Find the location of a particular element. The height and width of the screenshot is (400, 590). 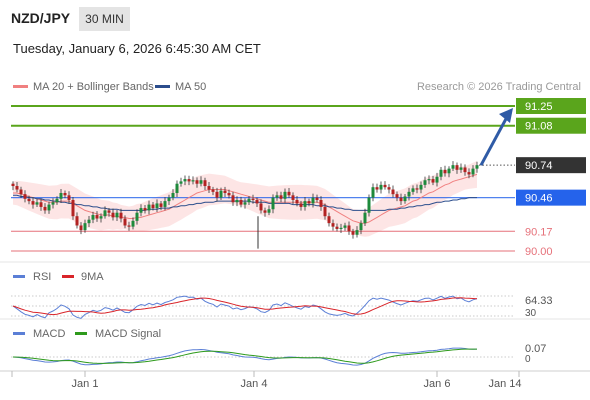

level-label: 90.46 is located at coordinates (539, 199).